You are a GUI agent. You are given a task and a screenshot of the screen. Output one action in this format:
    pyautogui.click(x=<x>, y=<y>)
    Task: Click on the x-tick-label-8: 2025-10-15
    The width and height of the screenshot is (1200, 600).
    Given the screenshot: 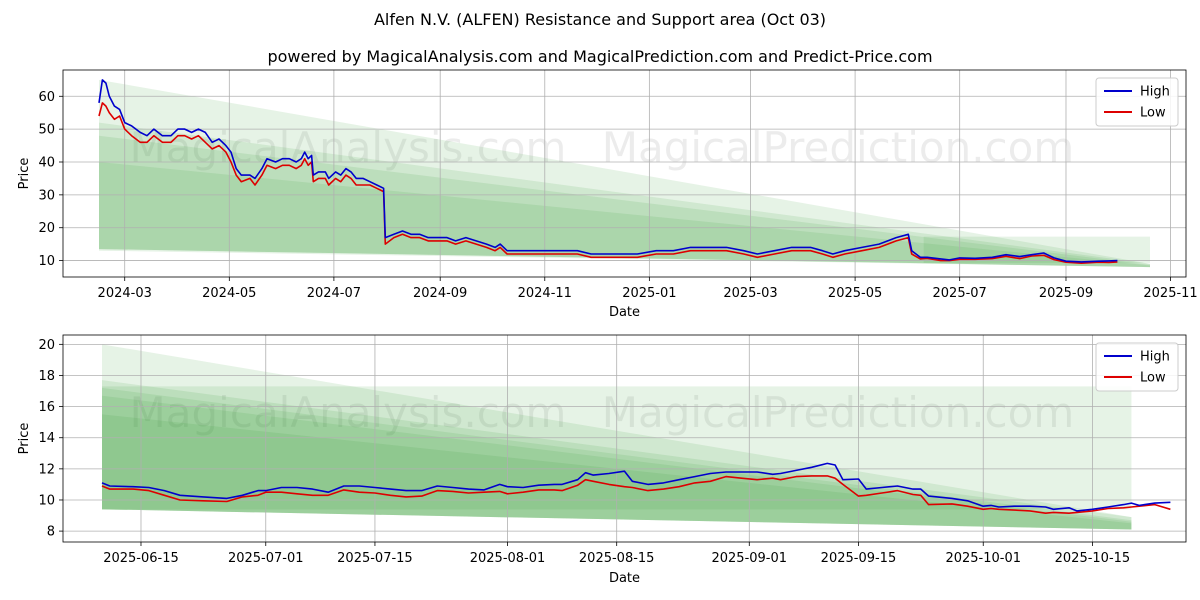 What is the action you would take?
    pyautogui.click(x=1093, y=558)
    